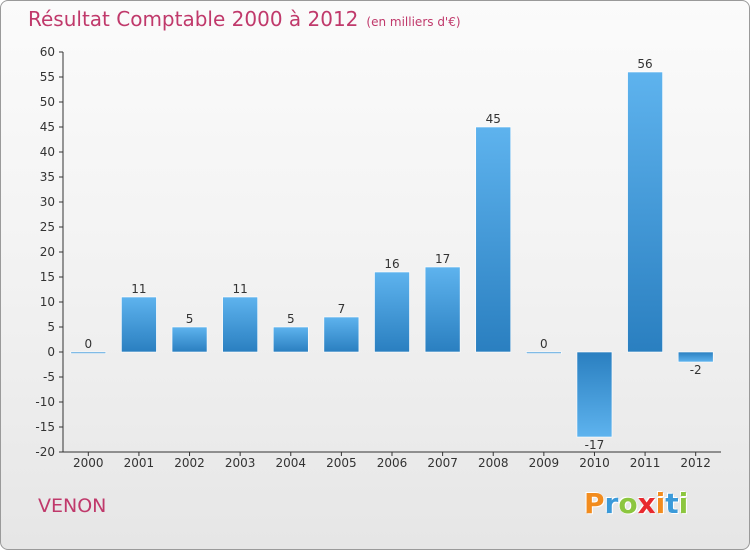 The height and width of the screenshot is (550, 750). Describe the element at coordinates (594, 463) in the screenshot. I see `x-tick-label: 2010` at that location.